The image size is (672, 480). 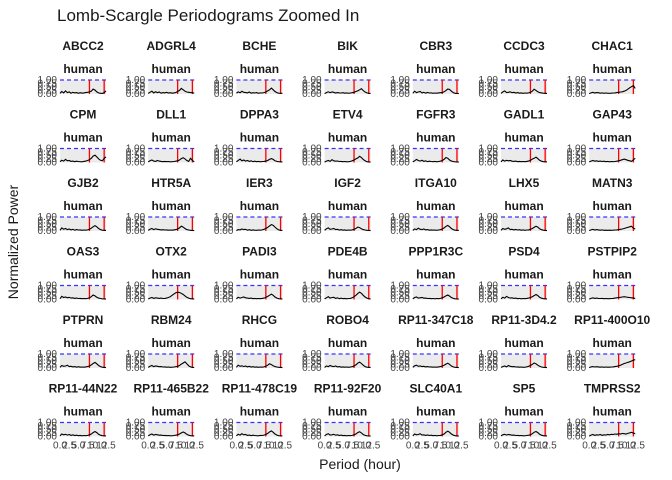 I want to click on gene-label: CCDC3, so click(x=524, y=46).